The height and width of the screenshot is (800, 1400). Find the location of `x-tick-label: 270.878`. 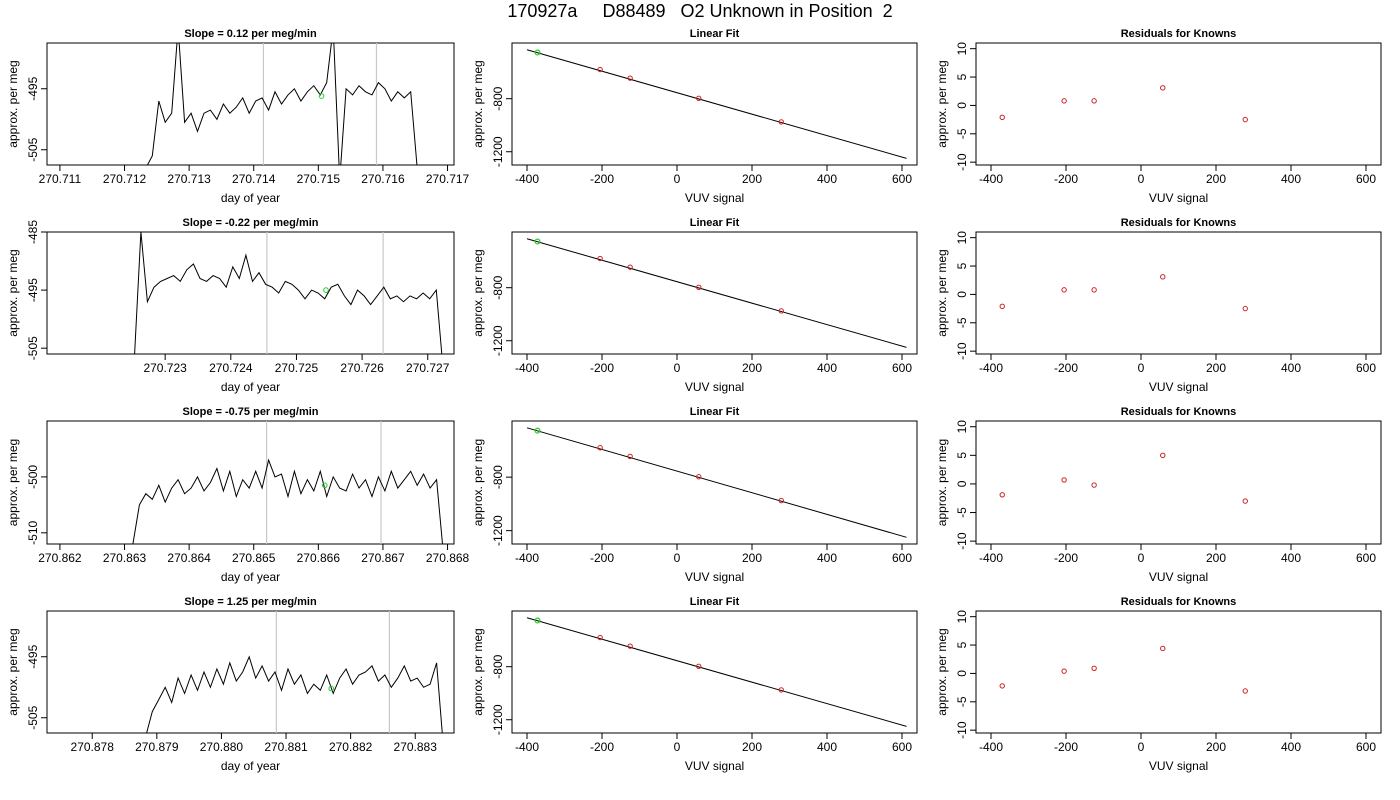

x-tick-label: 270.878 is located at coordinates (93, 747).